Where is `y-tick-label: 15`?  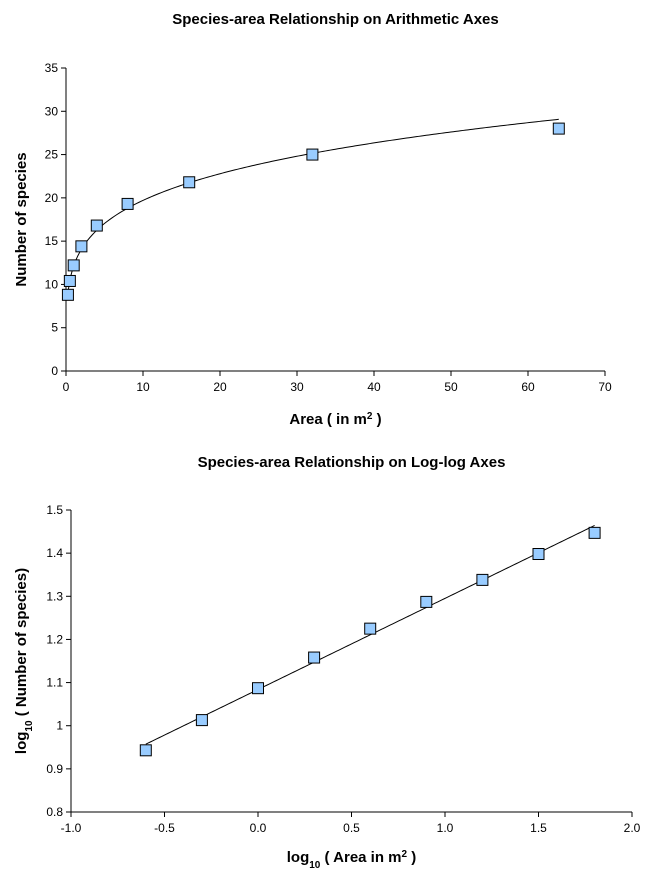 y-tick-label: 15 is located at coordinates (52, 241).